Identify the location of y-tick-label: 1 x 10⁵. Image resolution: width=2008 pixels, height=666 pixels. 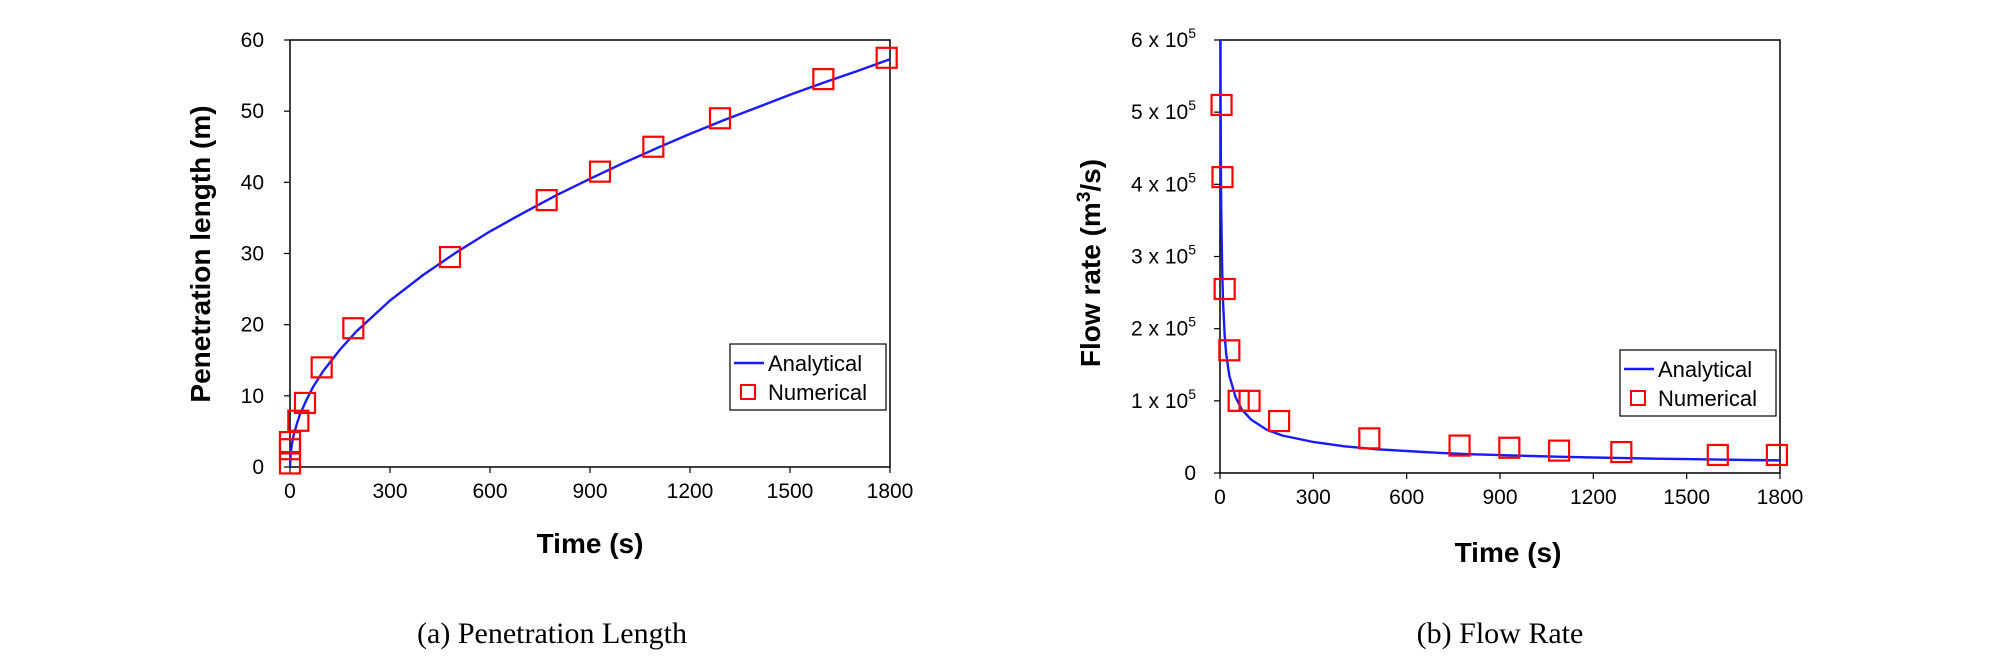
(1163, 399).